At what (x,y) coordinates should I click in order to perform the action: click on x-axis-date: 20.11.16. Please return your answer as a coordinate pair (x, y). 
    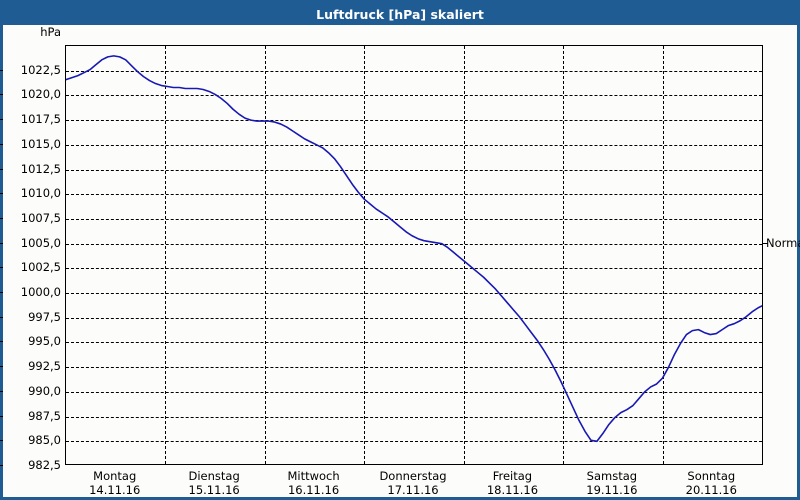
    Looking at the image, I should click on (711, 490).